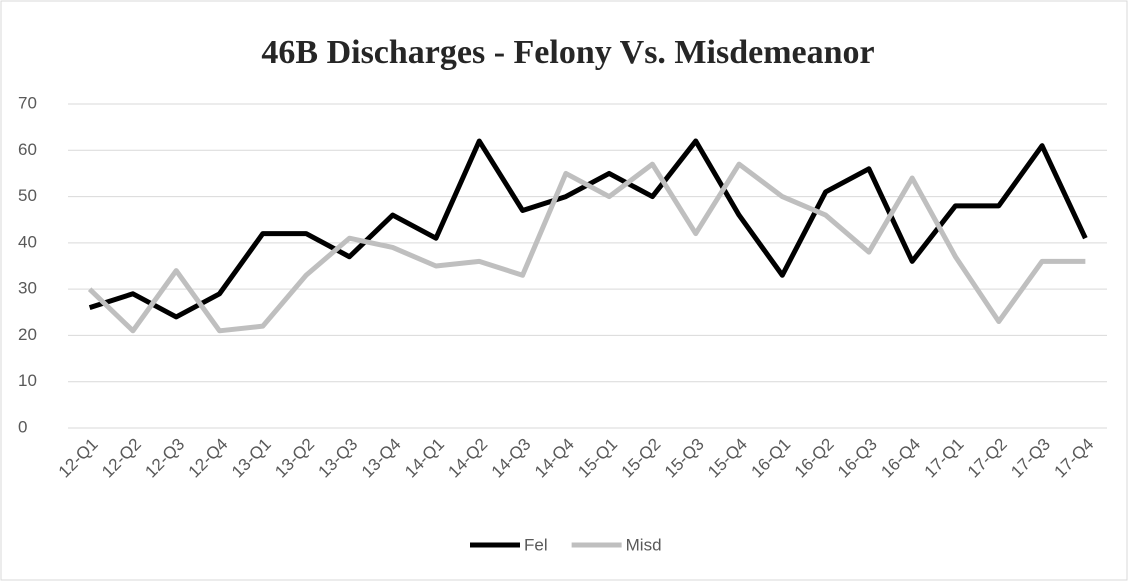 This screenshot has height=581, width=1128. What do you see at coordinates (27, 102) in the screenshot?
I see `y-tick-label: 70` at bounding box center [27, 102].